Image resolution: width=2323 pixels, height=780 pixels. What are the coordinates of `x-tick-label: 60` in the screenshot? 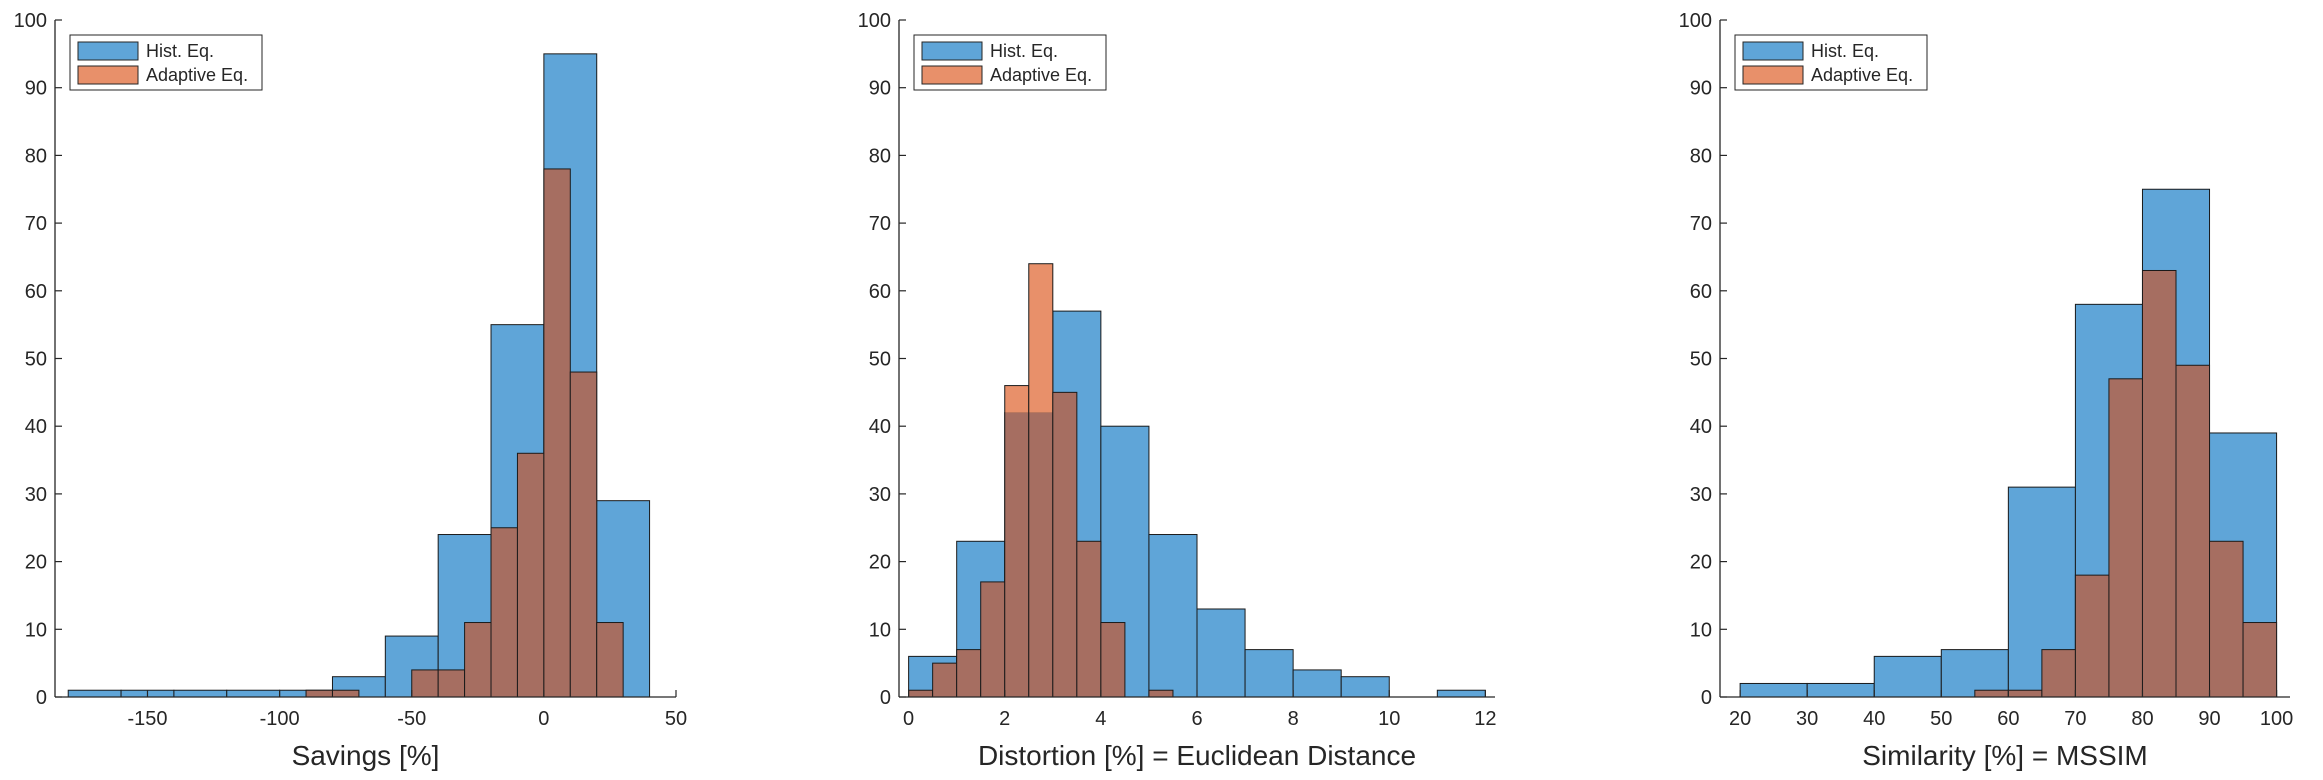 It's located at (2008, 719).